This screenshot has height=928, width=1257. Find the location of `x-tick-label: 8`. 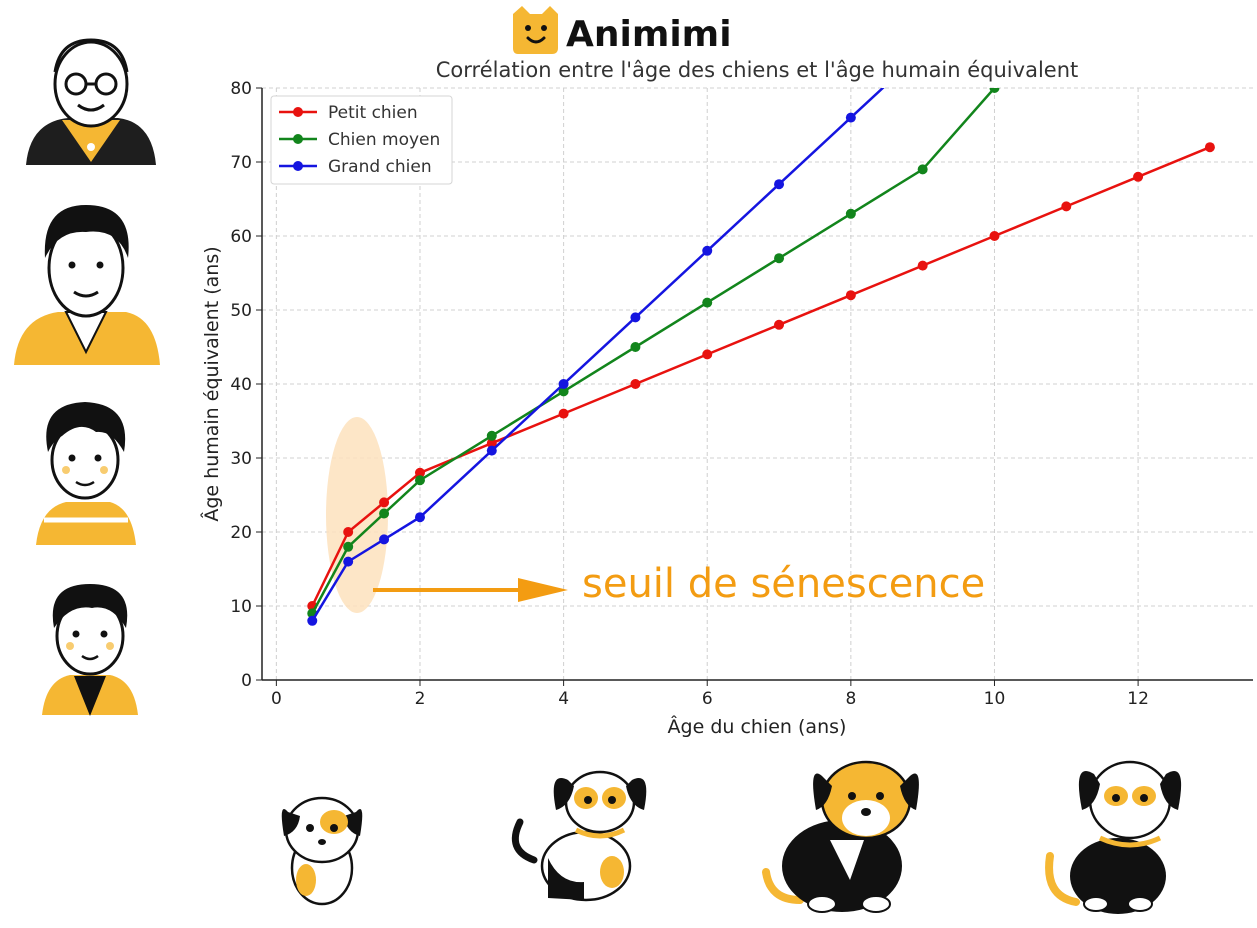

x-tick-label: 8 is located at coordinates (850, 699).